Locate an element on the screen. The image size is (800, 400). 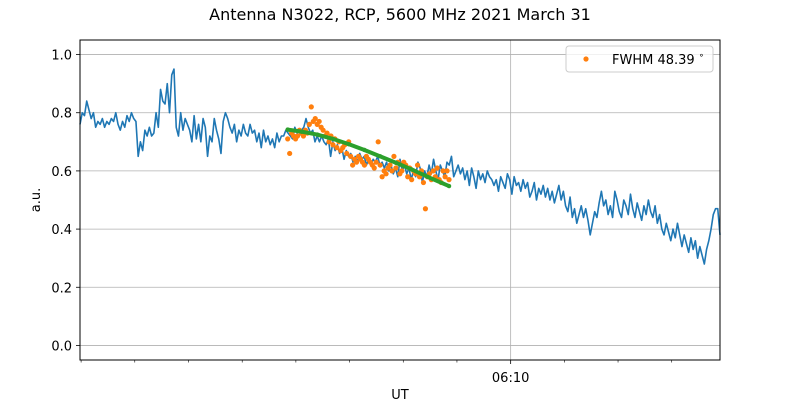
y-tick-label: 1.0 is located at coordinates (61, 56).